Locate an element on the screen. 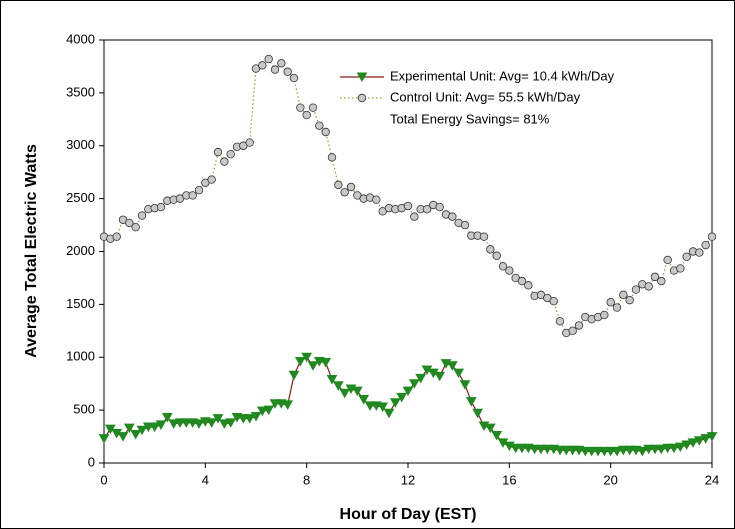 The image size is (735, 529). y-tick-label: 1000 is located at coordinates (80, 356).